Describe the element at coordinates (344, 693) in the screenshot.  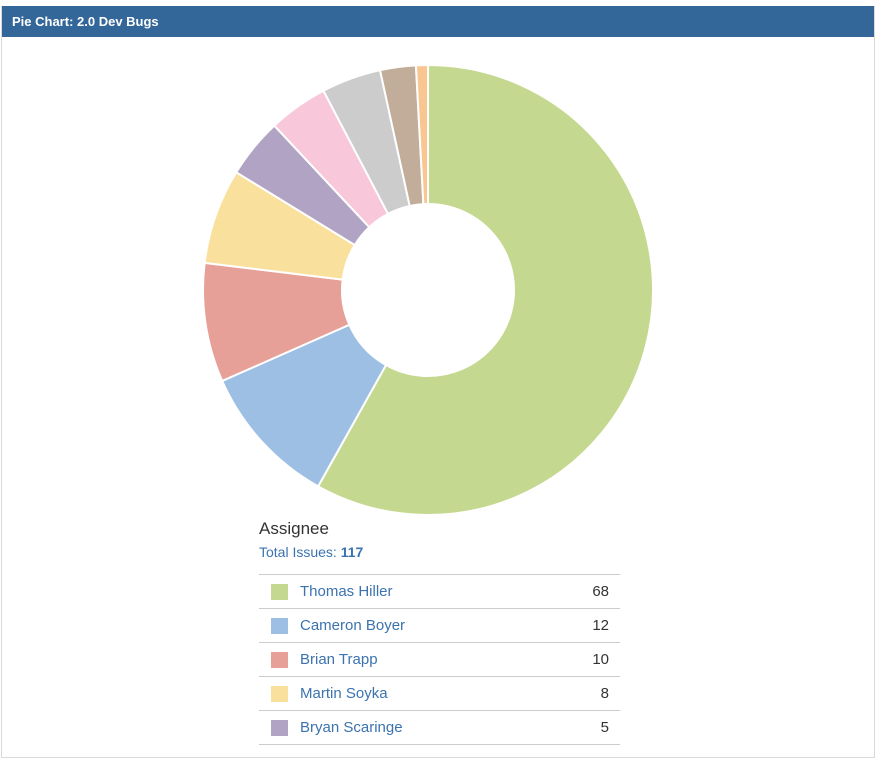
I see `legend-assignee-link: Martin Soyka` at that location.